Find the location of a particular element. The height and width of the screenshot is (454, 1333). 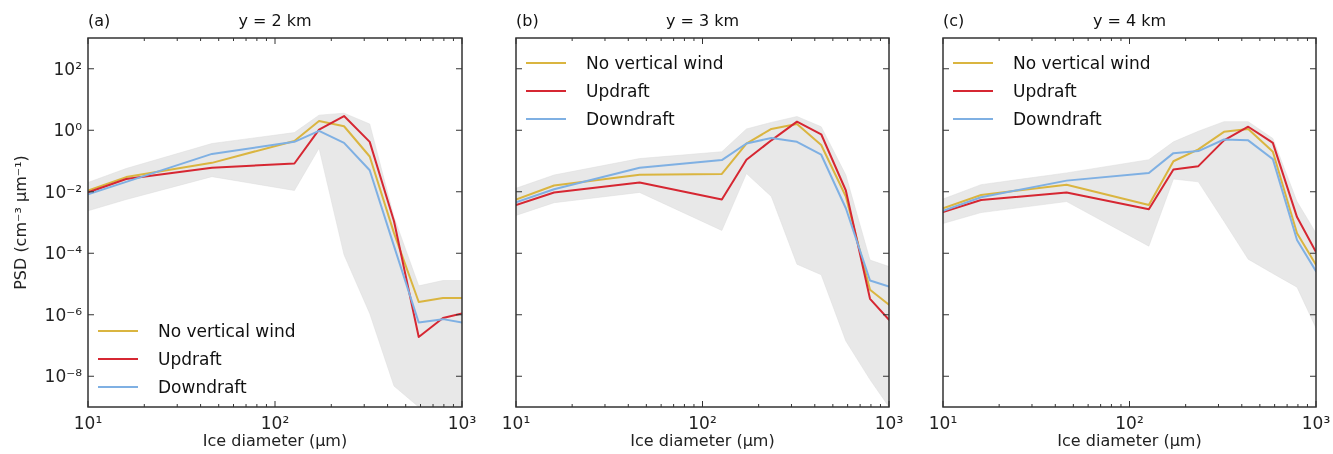

y-tick-label: 10⁻⁶ is located at coordinates (63, 314).